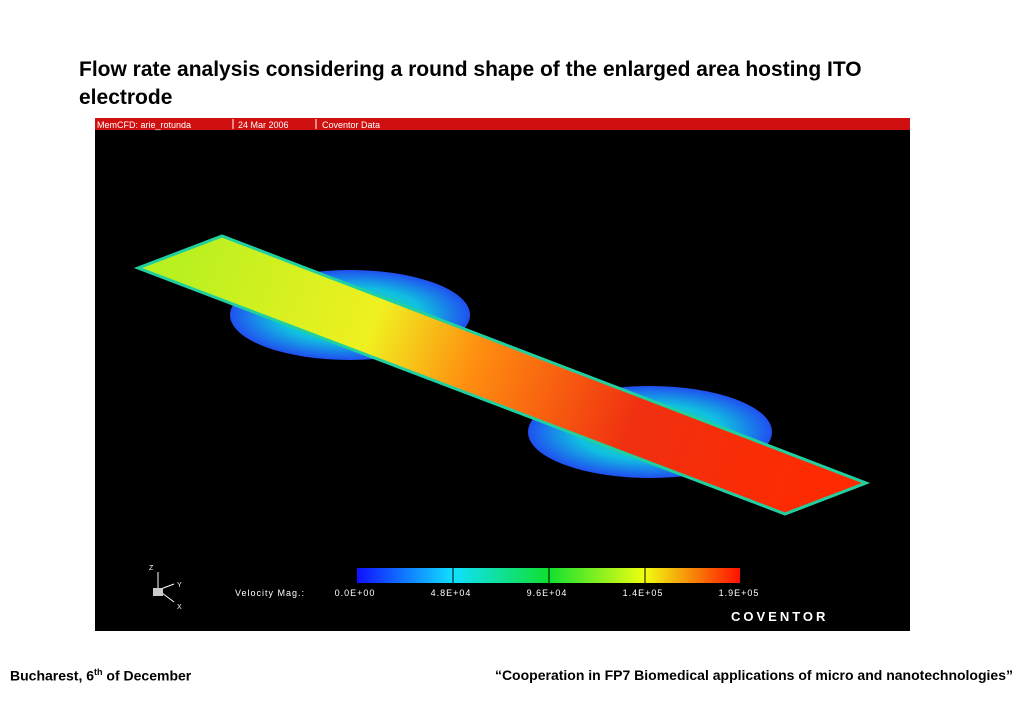 This screenshot has height=708, width=1023. Describe the element at coordinates (179, 607) in the screenshot. I see `axis-label: X` at that location.